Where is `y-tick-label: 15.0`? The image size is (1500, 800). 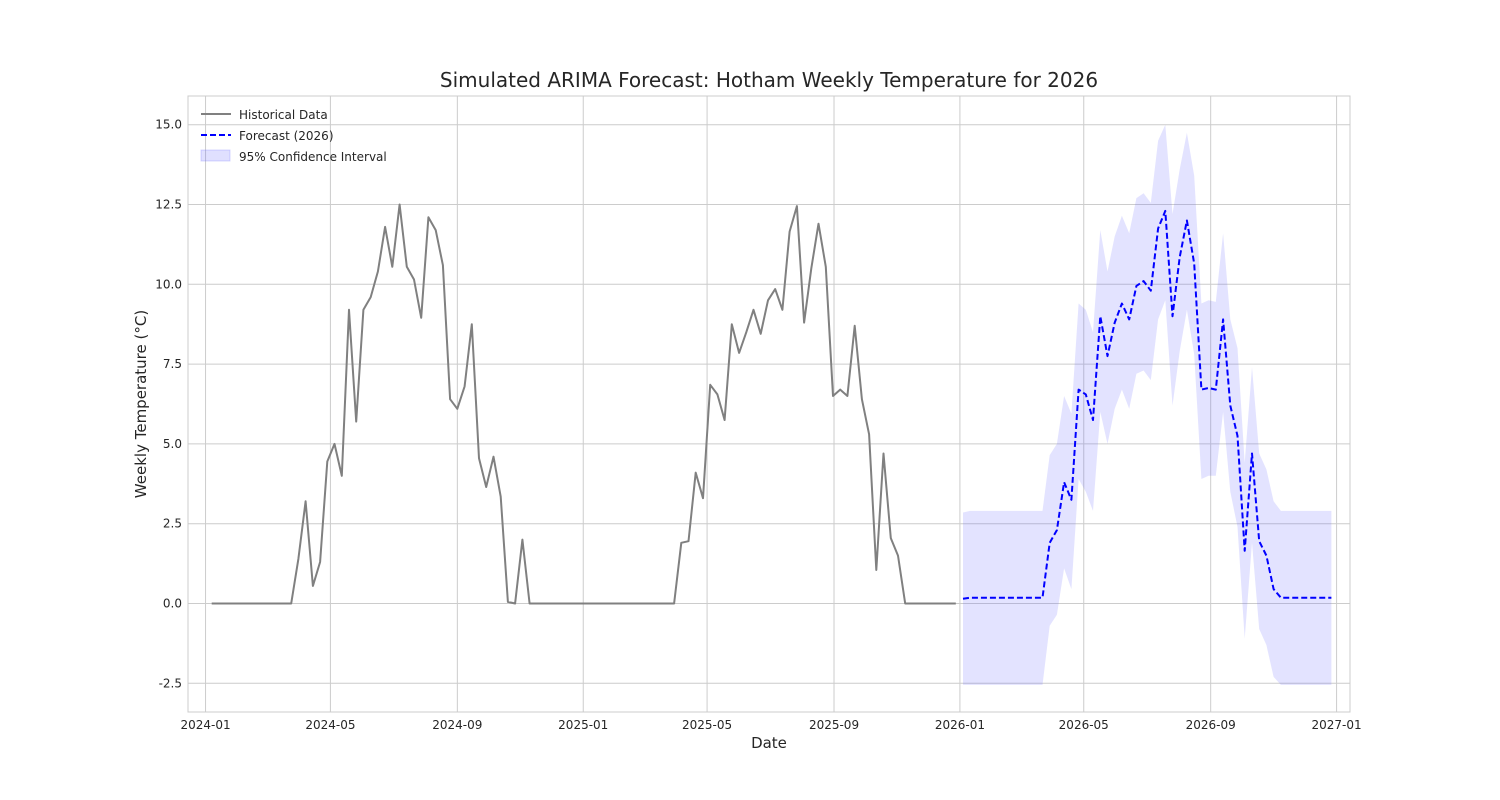
y-tick-label: 15.0 is located at coordinates (168, 125).